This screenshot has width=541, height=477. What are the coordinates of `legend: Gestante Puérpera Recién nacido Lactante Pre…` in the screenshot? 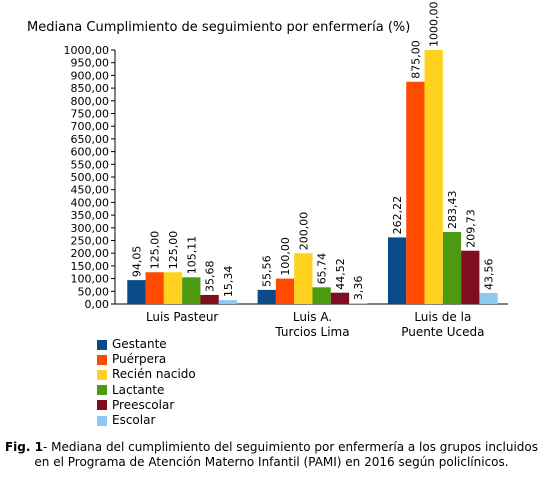 It's located at (146, 382).